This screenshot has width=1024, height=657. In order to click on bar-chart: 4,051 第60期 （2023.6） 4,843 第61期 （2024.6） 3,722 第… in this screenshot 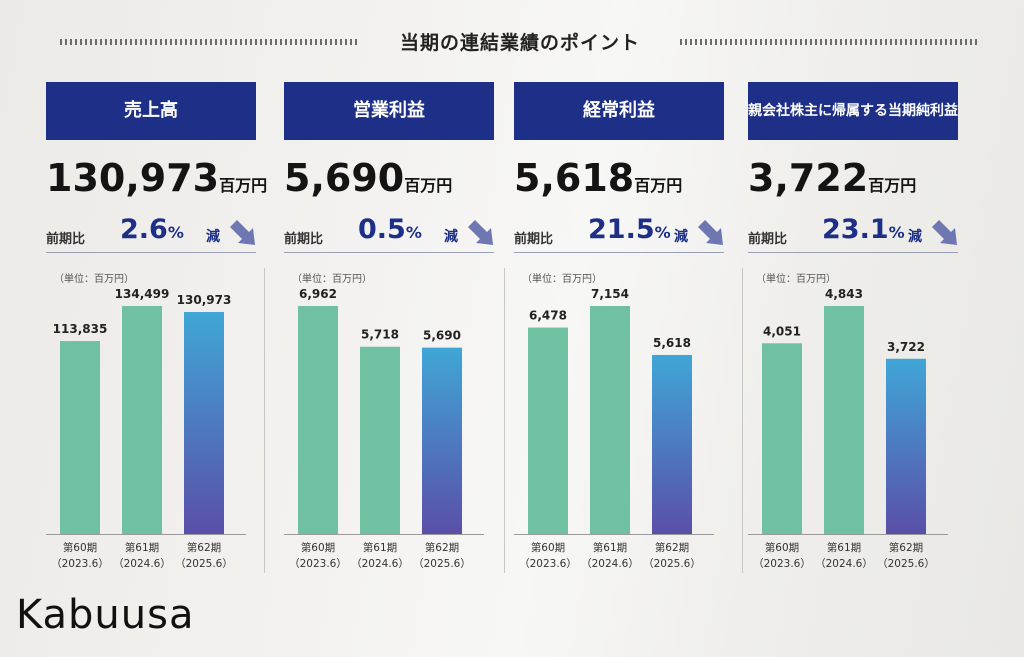, I will do `click(848, 428)`.